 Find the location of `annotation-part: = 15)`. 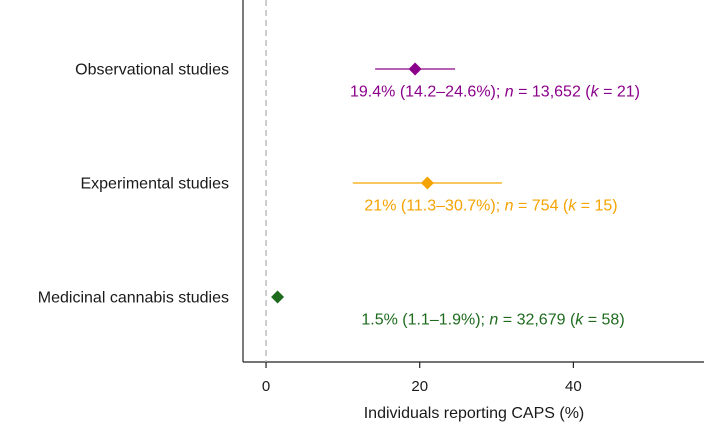

annotation-part: = 15) is located at coordinates (596, 206).